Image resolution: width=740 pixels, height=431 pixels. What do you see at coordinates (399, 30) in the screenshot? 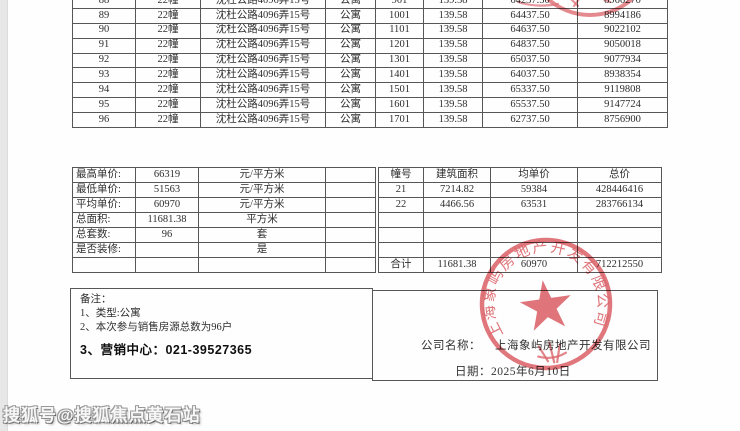
I see `table-cell: 1101` at bounding box center [399, 30].